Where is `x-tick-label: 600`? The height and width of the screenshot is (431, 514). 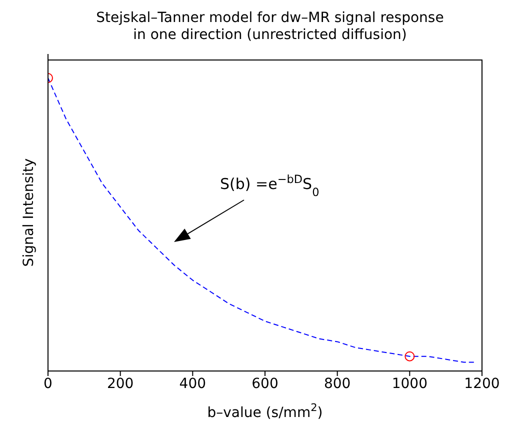
x-tick-label: 600 is located at coordinates (265, 384).